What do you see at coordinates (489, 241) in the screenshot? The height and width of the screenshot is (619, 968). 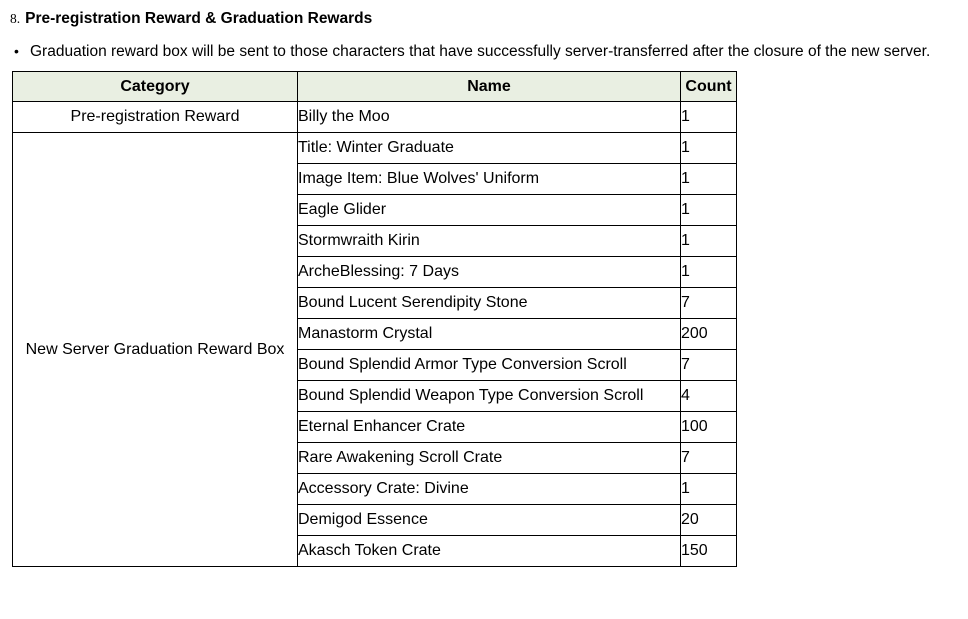 I see `name-cell: Stormwraith Kirin` at bounding box center [489, 241].